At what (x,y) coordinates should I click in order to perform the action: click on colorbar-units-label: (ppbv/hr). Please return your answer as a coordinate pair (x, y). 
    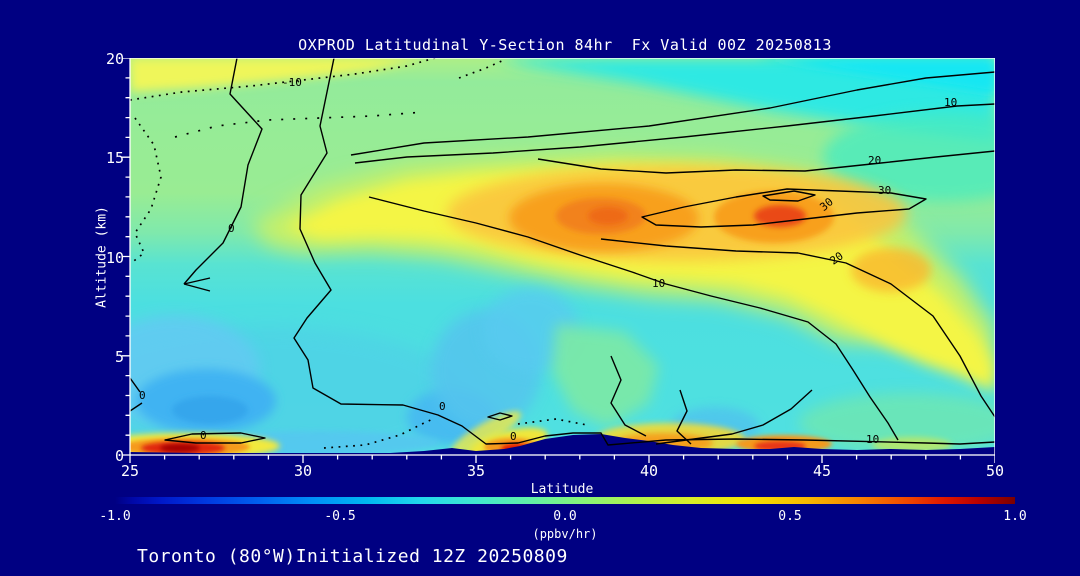
    Looking at the image, I should click on (565, 534).